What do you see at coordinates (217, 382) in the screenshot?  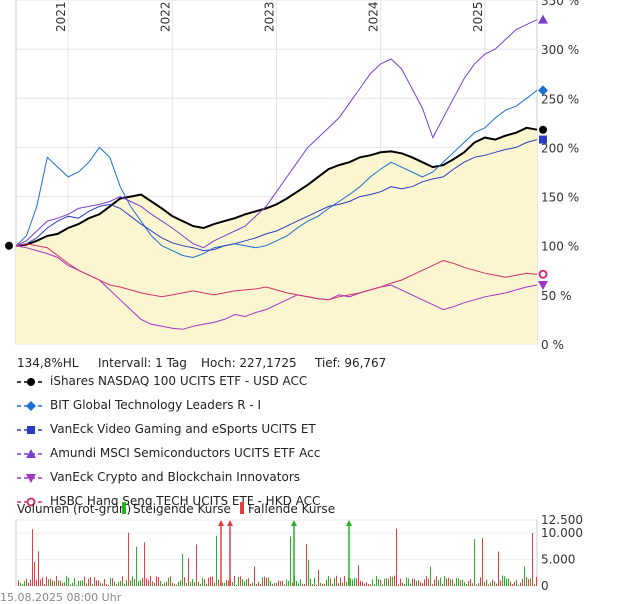 I see `legend-item: iShares NASDAQ 100 UCITS ETF - USD ACC` at bounding box center [217, 382].